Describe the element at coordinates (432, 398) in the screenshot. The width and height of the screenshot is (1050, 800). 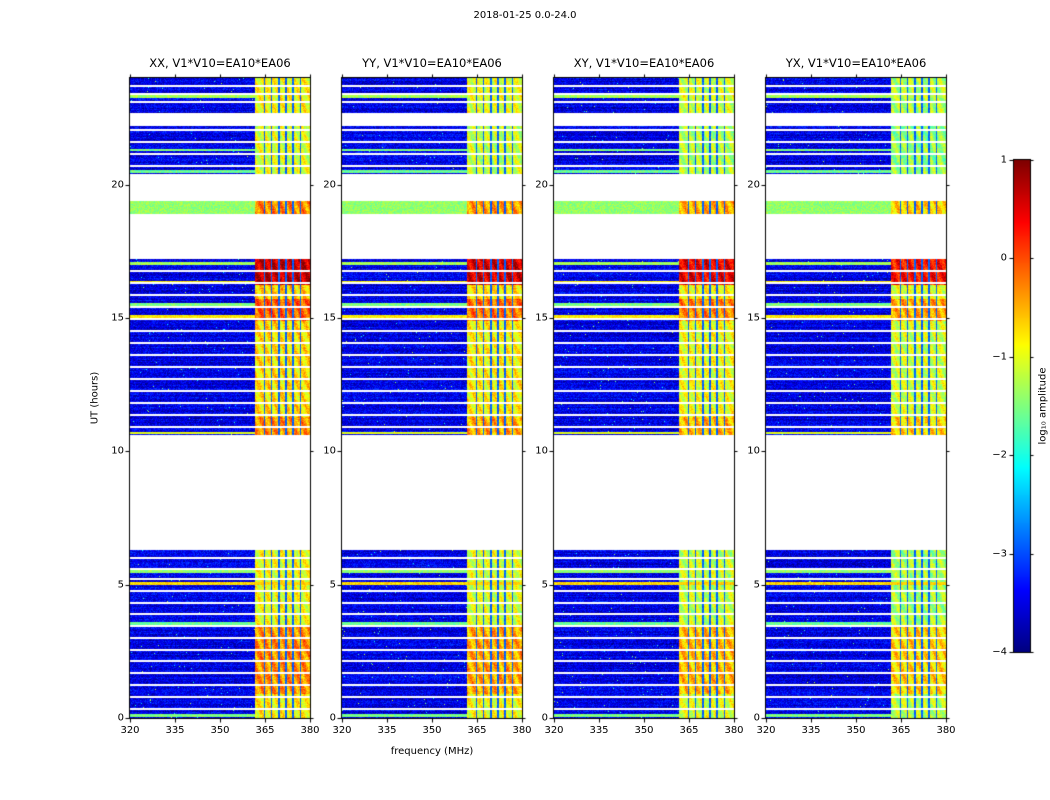
I see `heatmap-panel-yy` at that location.